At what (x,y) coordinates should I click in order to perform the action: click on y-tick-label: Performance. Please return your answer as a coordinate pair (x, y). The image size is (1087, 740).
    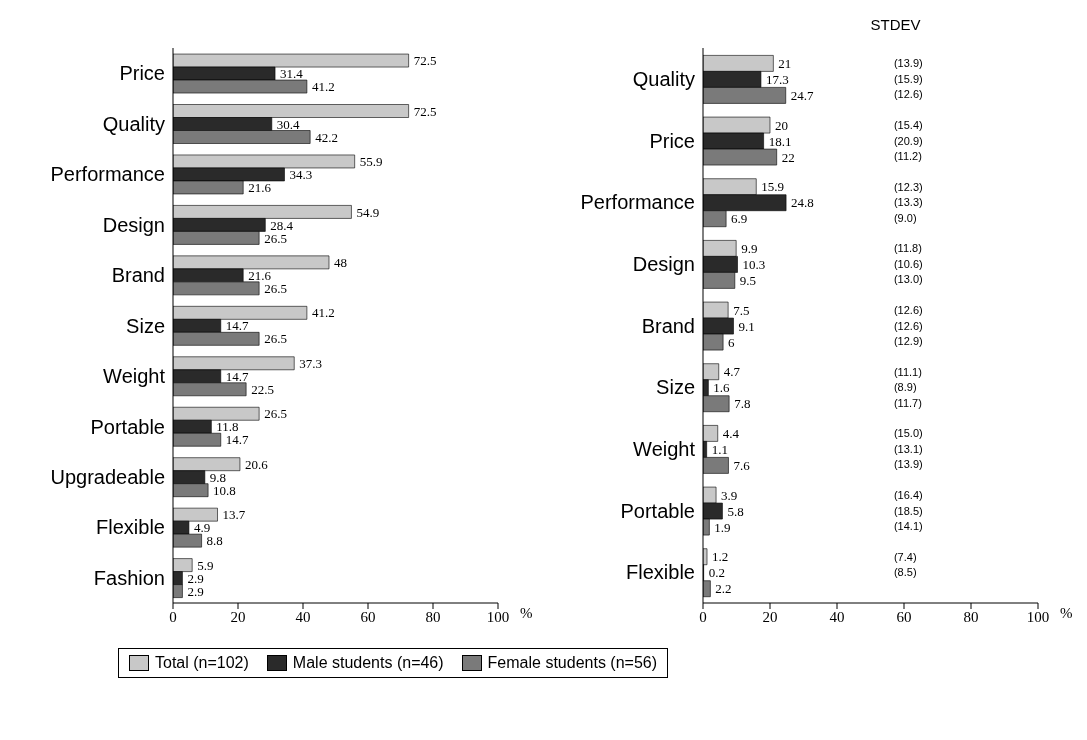
    Looking at the image, I should click on (637, 202).